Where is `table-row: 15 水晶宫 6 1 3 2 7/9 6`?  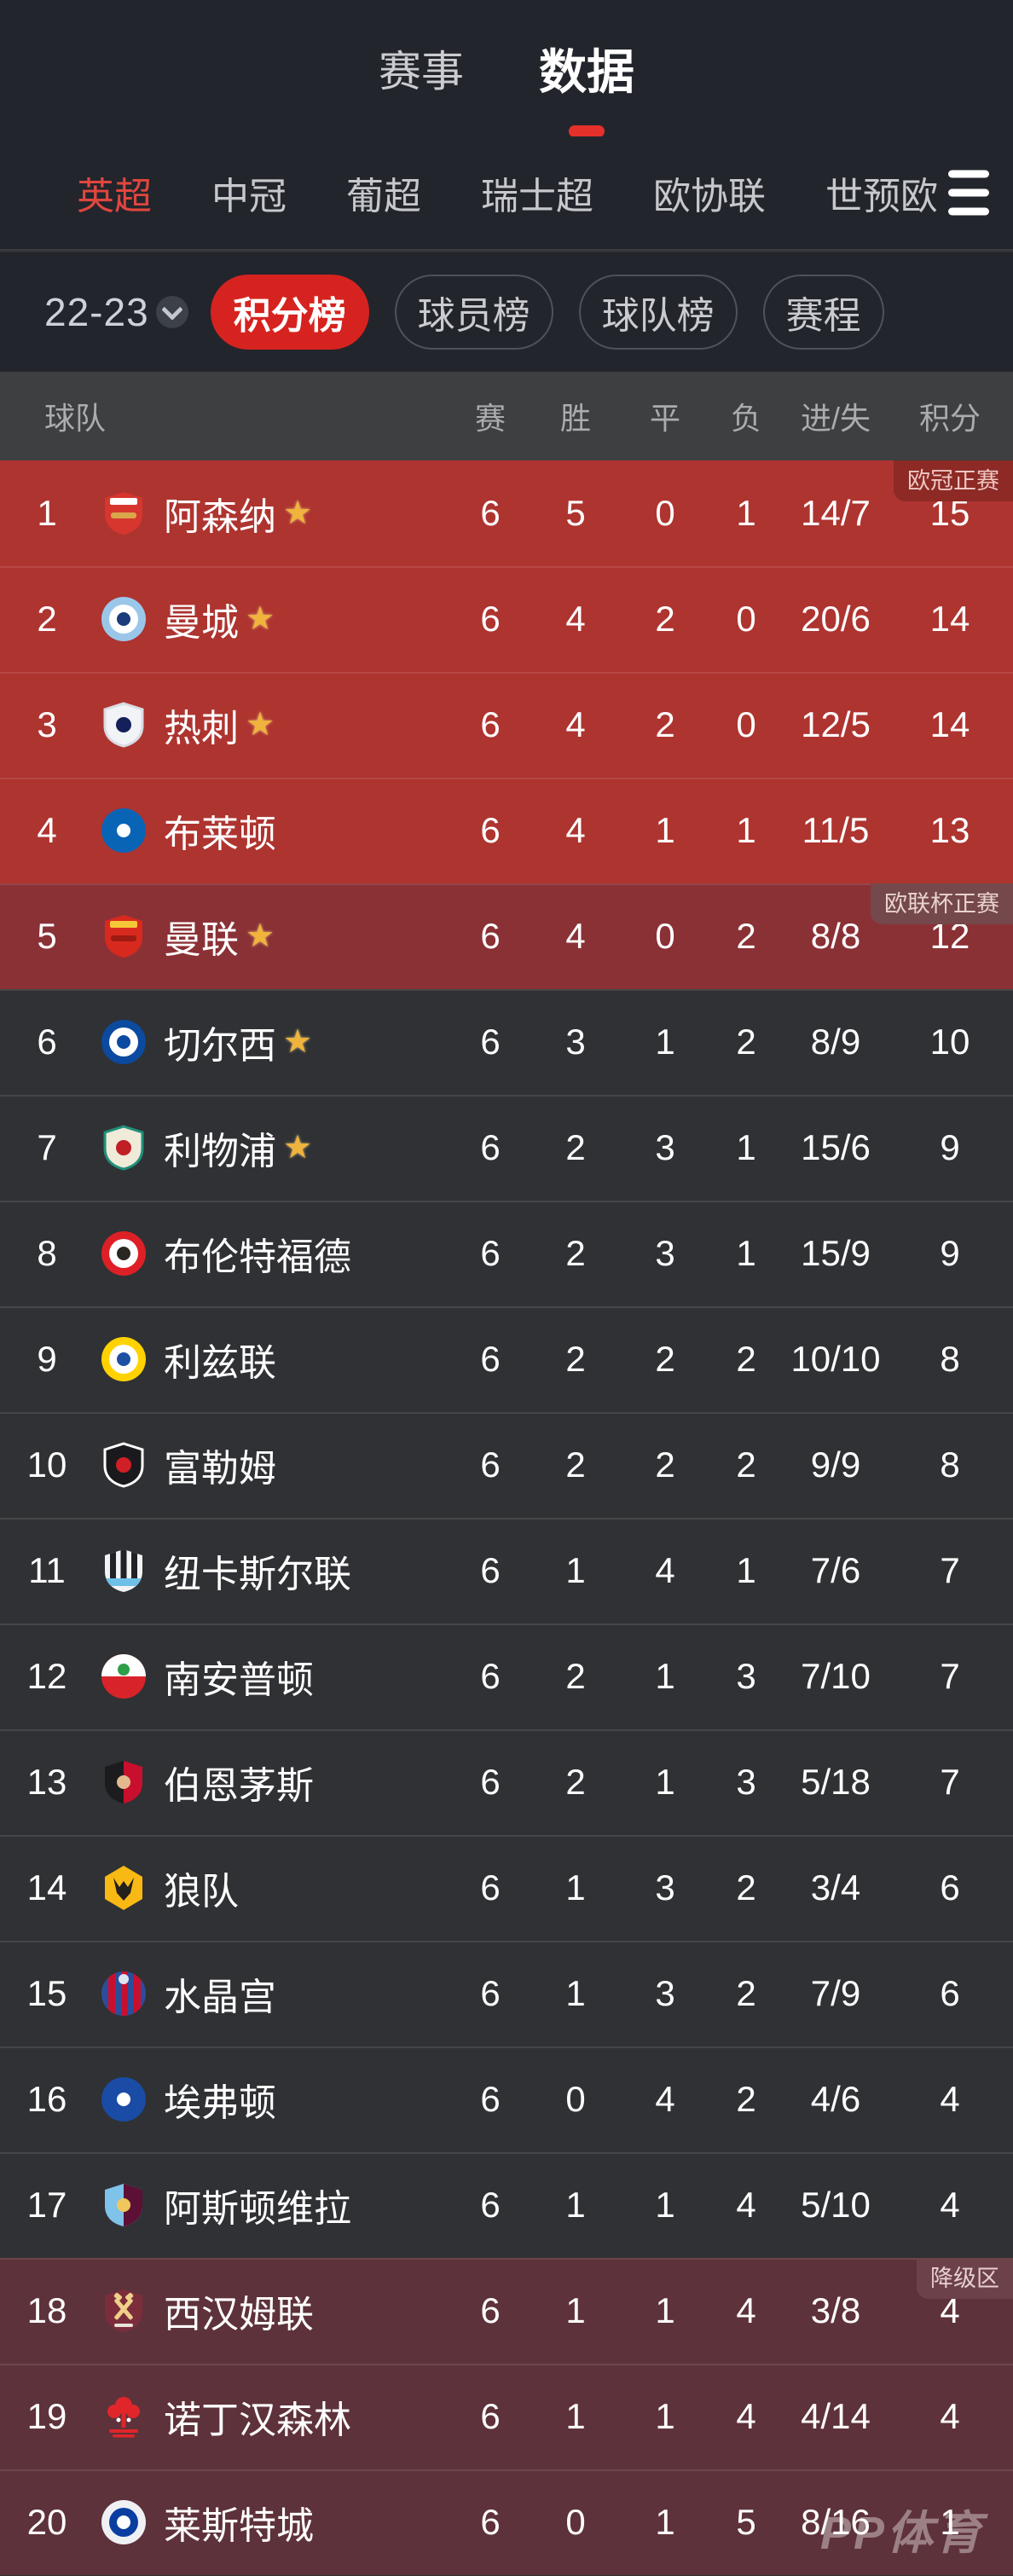 table-row: 15 水晶宫 6 1 3 2 7/9 6 is located at coordinates (506, 1994).